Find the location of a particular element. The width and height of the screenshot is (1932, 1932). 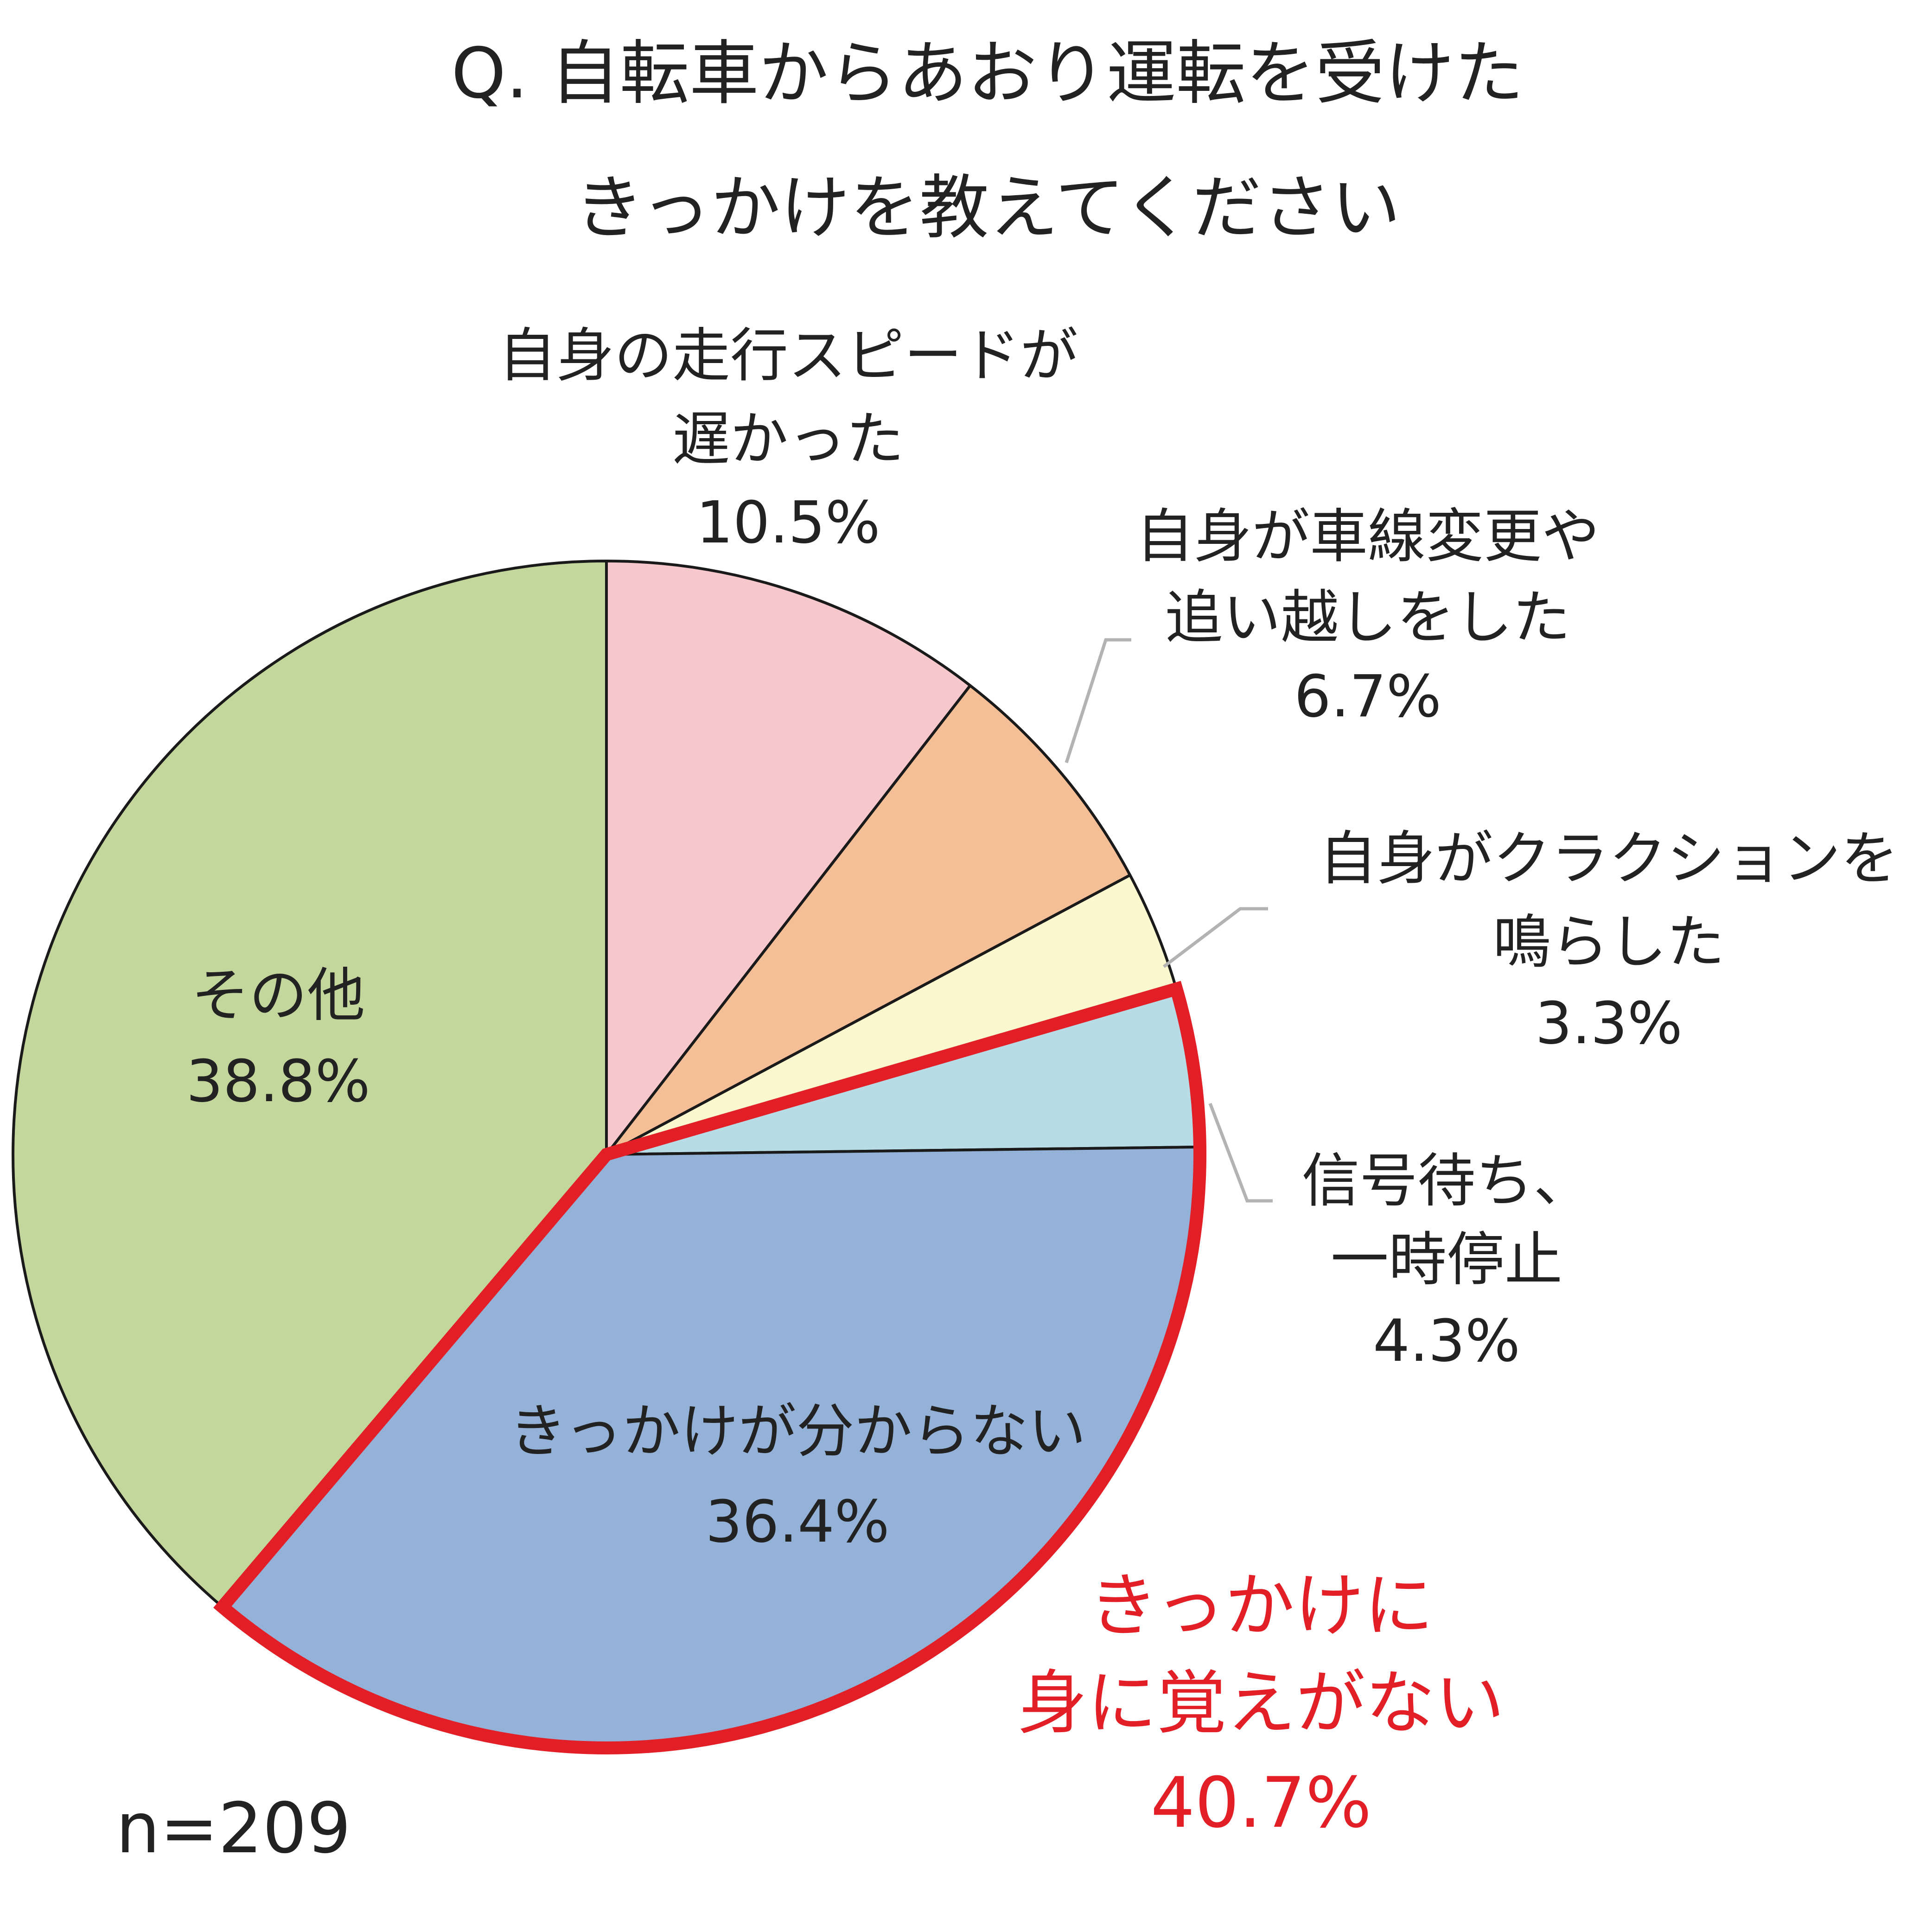

label-slow-speed-line-1: 自身の走行スピードが is located at coordinates (788, 355).